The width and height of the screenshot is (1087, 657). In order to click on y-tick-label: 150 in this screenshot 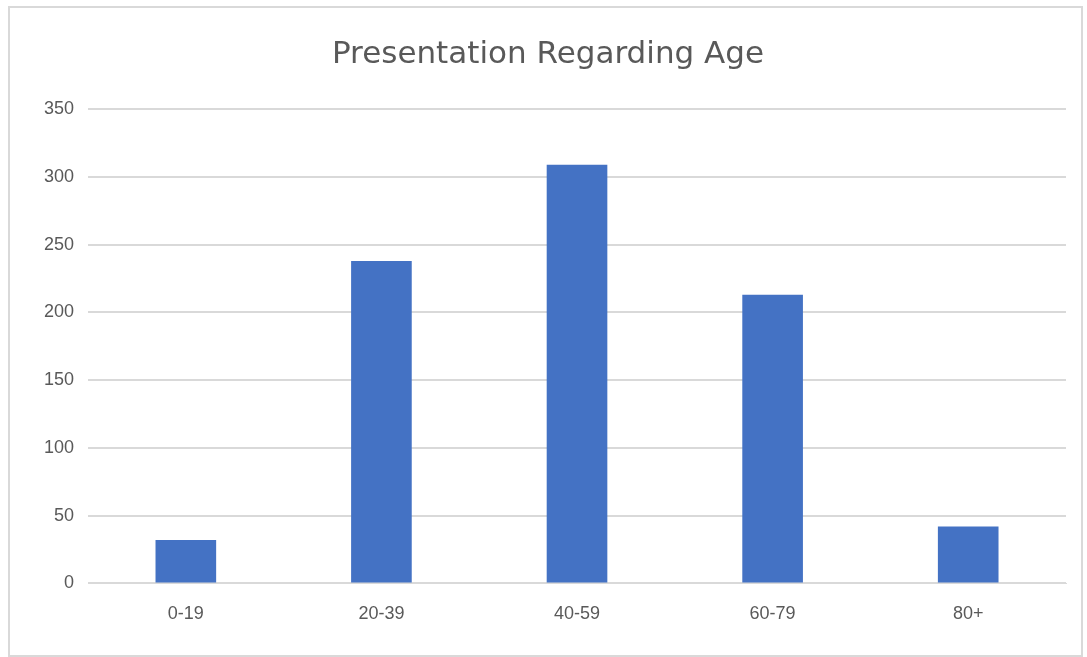, I will do `click(59, 379)`.